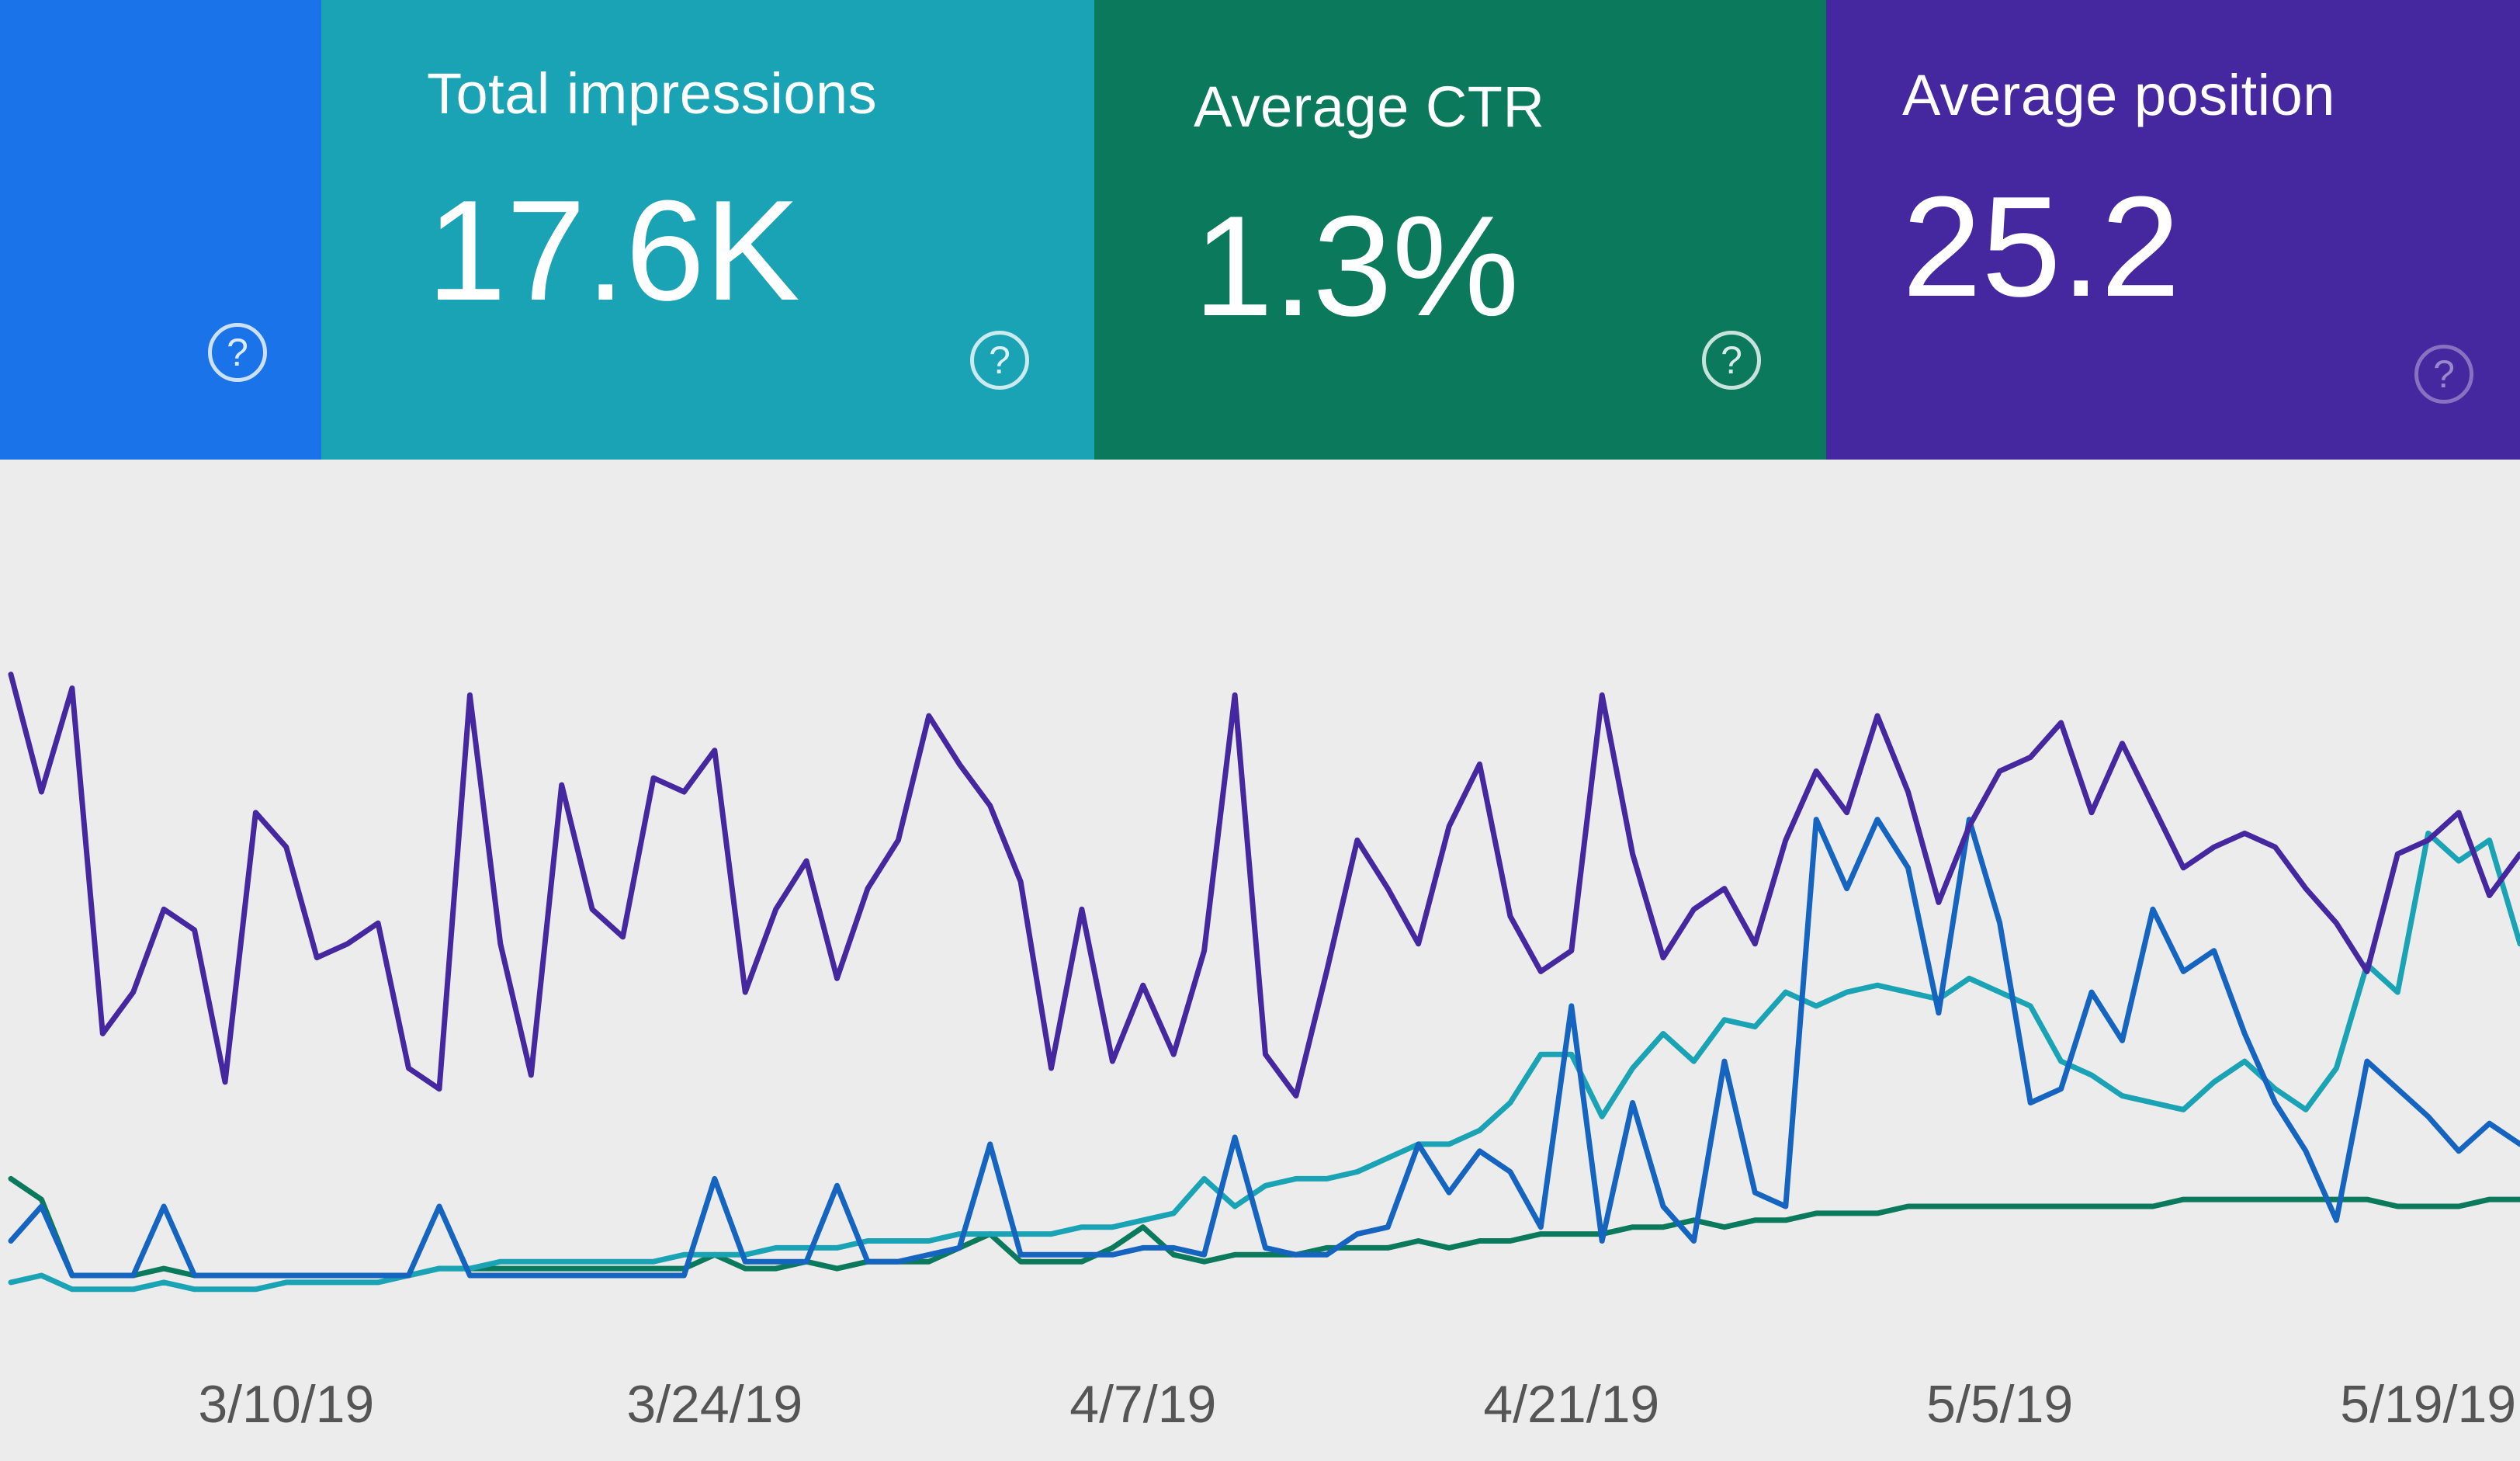 This screenshot has width=2520, height=1461. Describe the element at coordinates (652, 93) in the screenshot. I see `card-title: Total impressions` at that location.